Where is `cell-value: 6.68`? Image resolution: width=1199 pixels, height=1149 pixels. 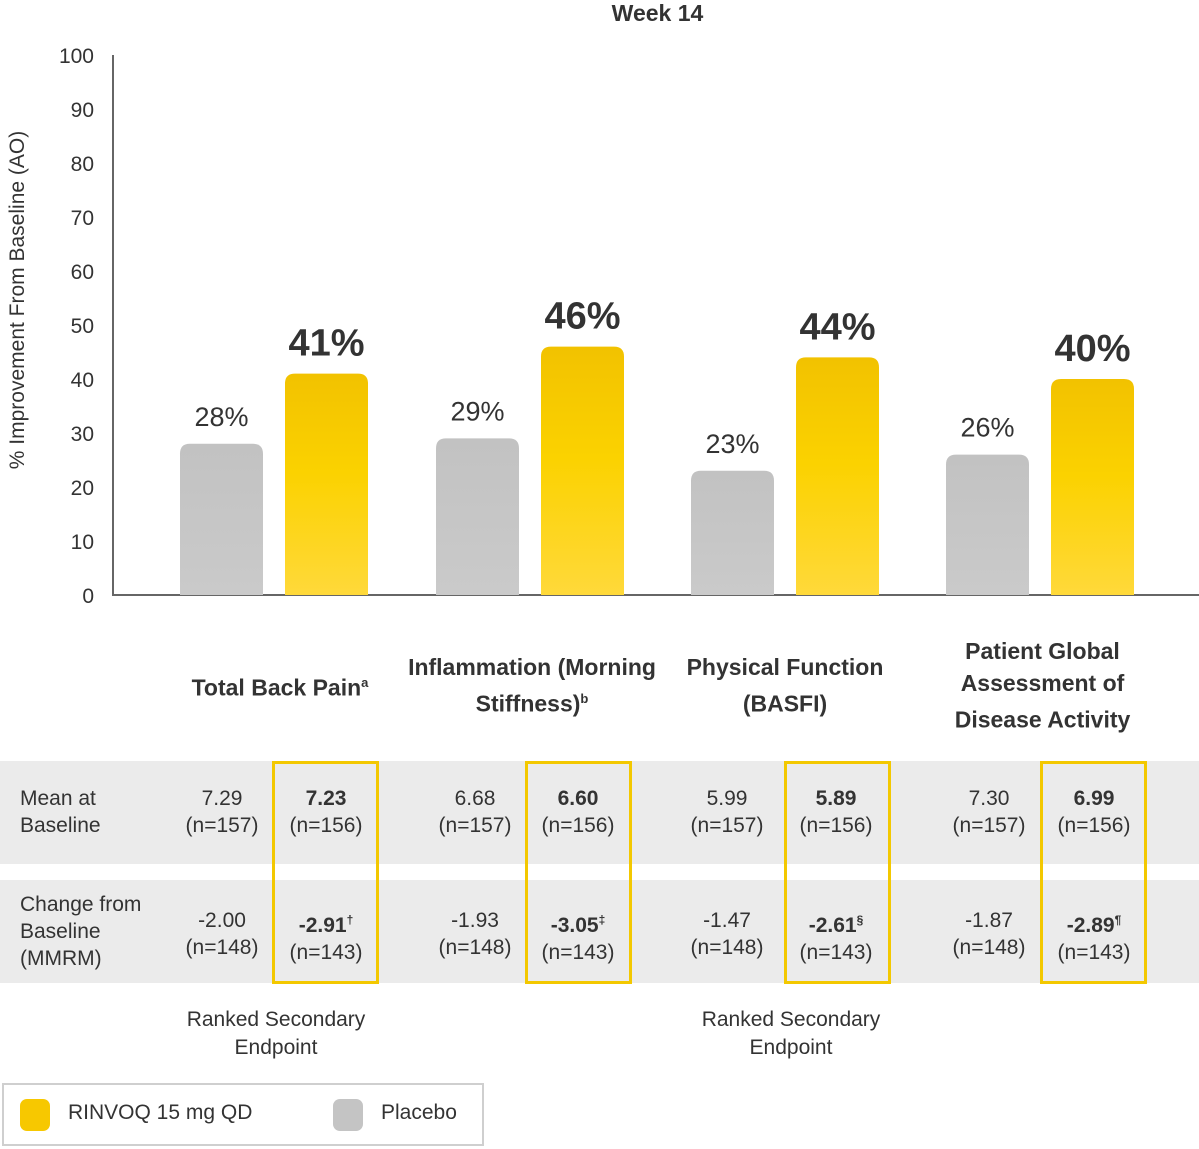 cell-value: 6.68 is located at coordinates (475, 798).